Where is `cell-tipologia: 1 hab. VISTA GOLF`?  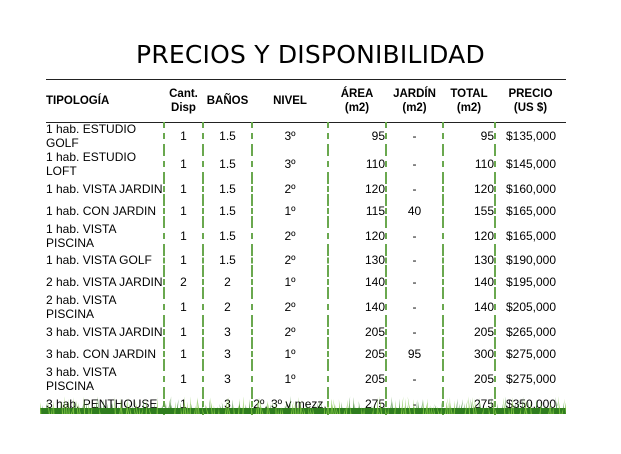
cell-tipologia: 1 hab. VISTA GOLF is located at coordinates (99, 260).